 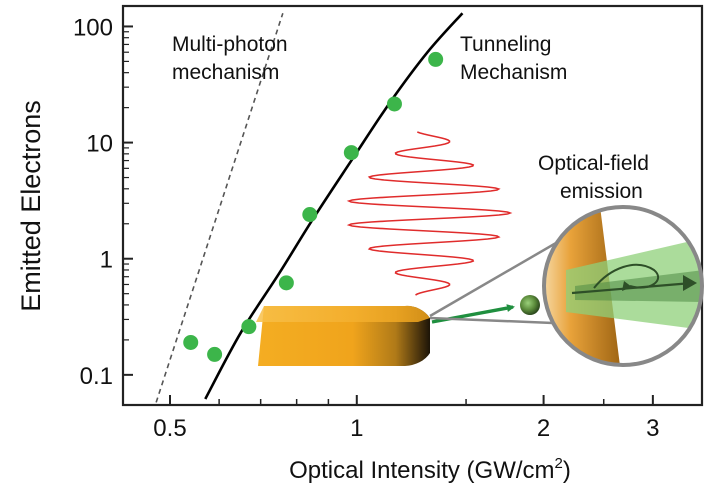 What do you see at coordinates (652, 428) in the screenshot?
I see `x-tick-label: 3` at bounding box center [652, 428].